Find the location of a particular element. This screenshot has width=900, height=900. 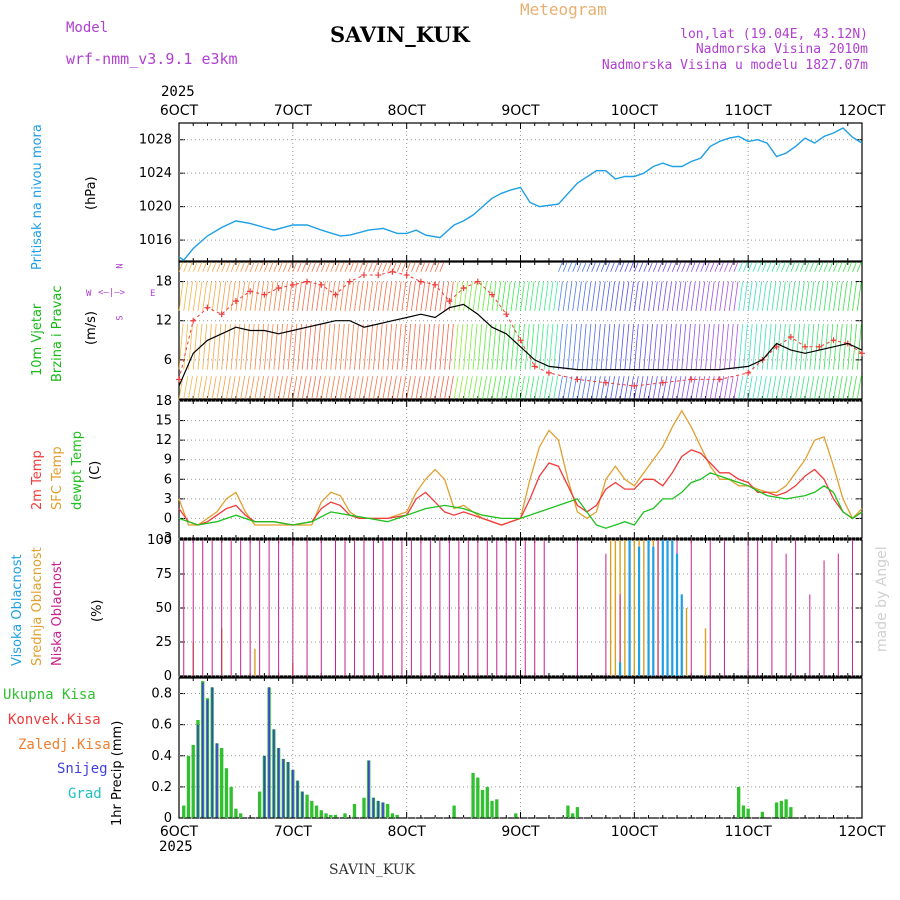

x-label-top: 7OCT is located at coordinates (293, 111).